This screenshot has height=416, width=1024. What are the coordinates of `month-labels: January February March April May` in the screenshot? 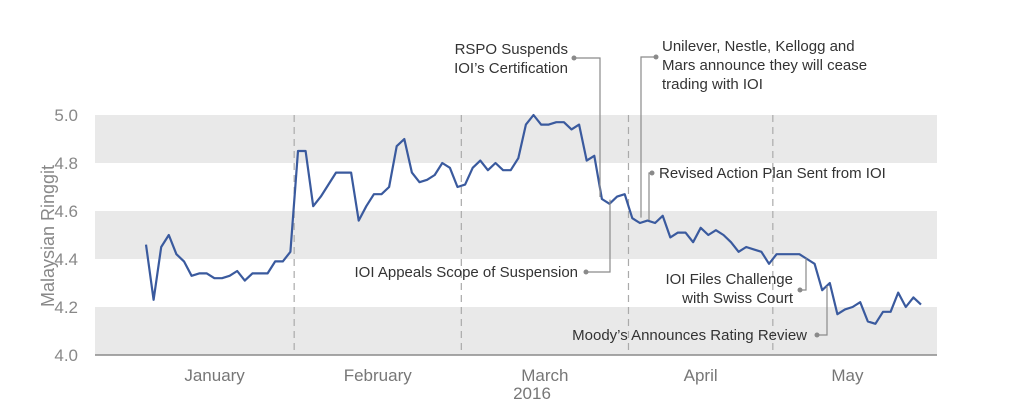 It's located at (524, 375).